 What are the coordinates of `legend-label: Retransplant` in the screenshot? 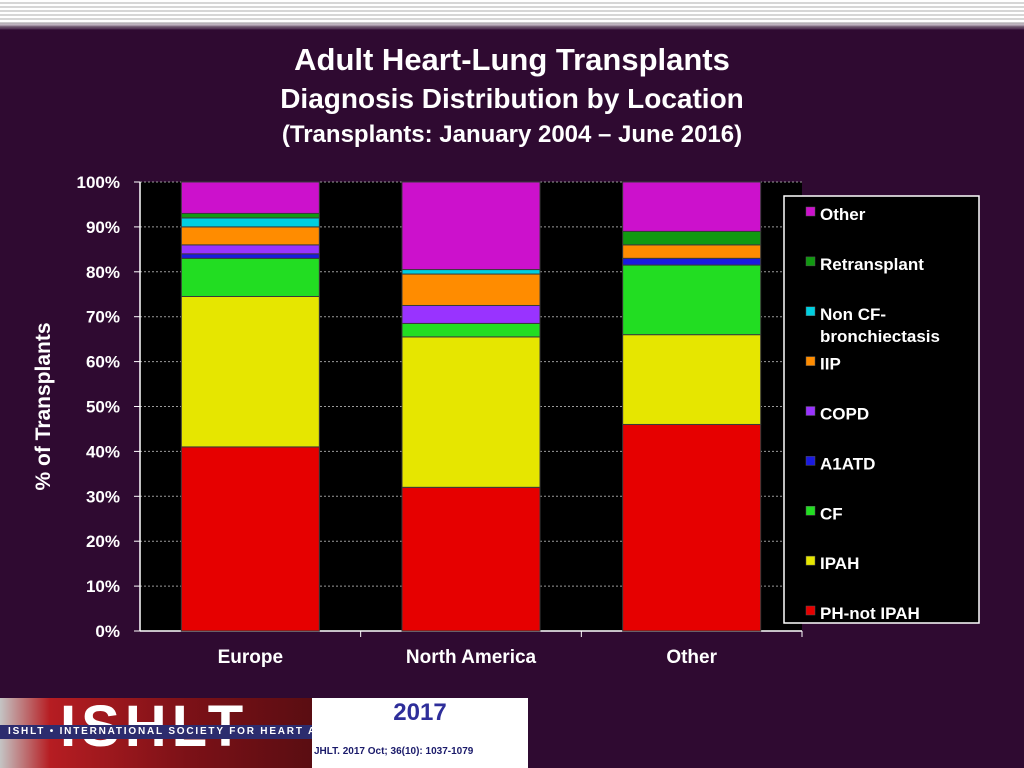 It's located at (872, 264).